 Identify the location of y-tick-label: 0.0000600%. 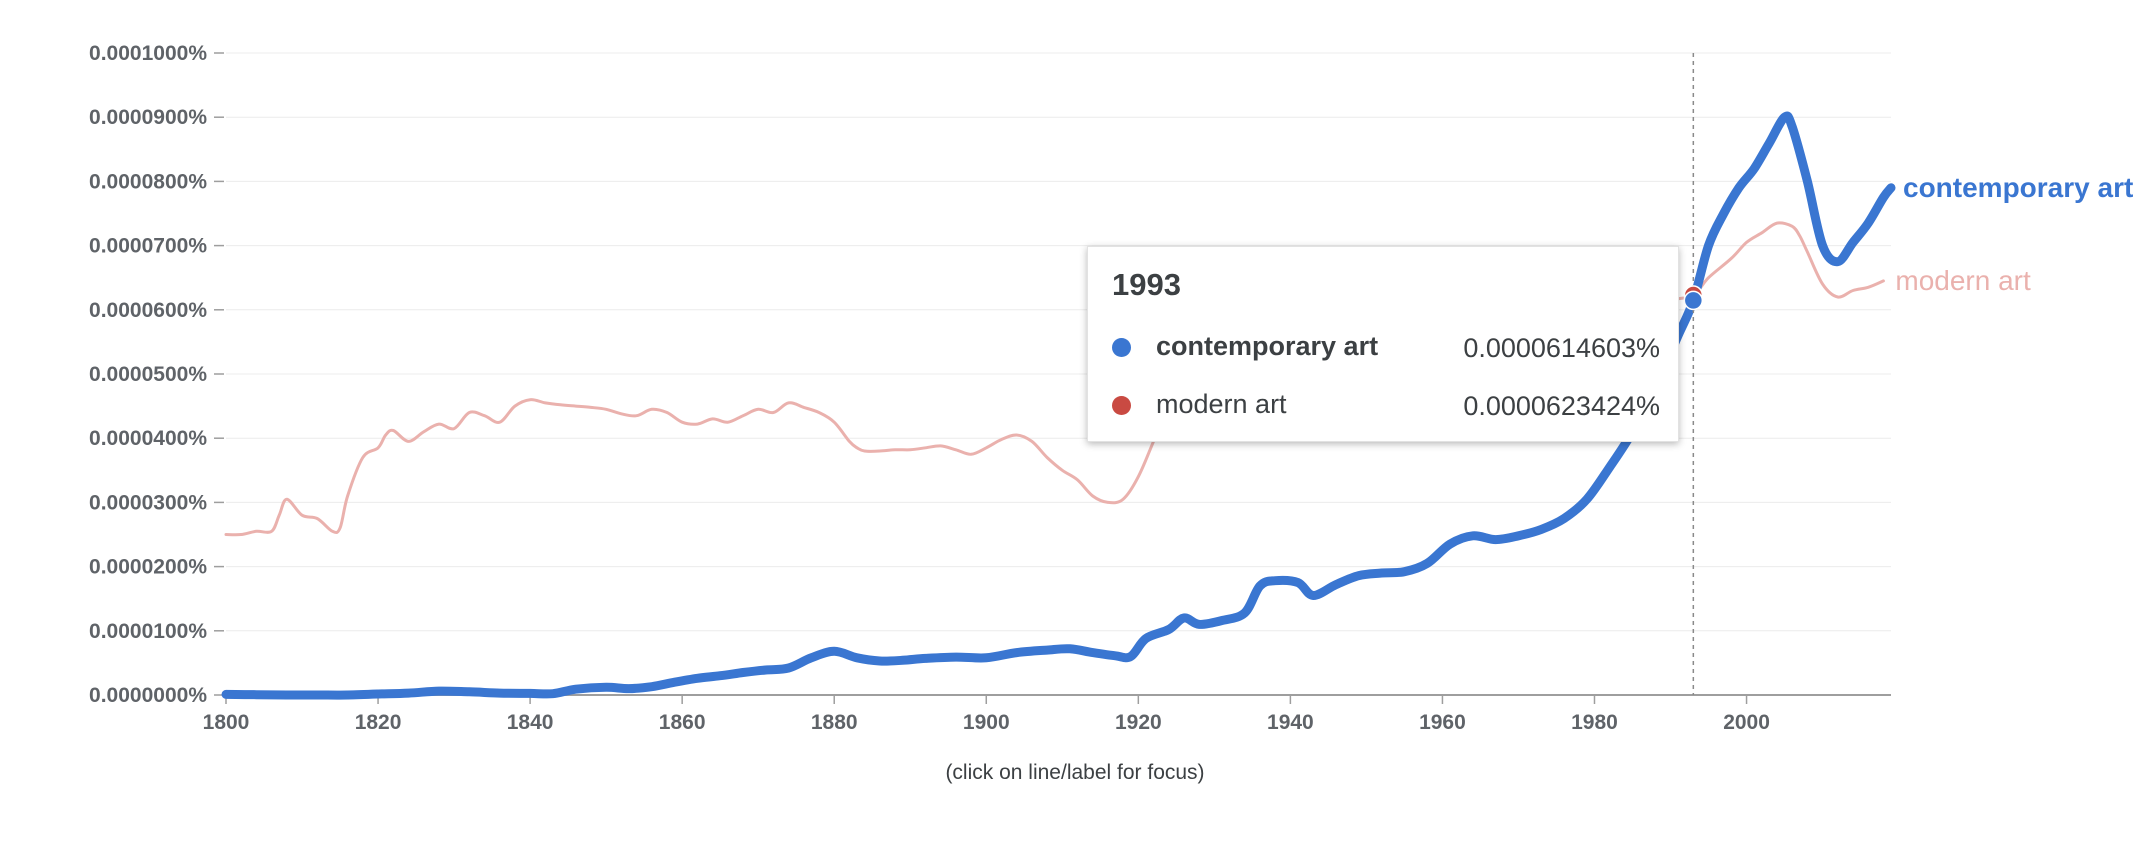
(148, 310).